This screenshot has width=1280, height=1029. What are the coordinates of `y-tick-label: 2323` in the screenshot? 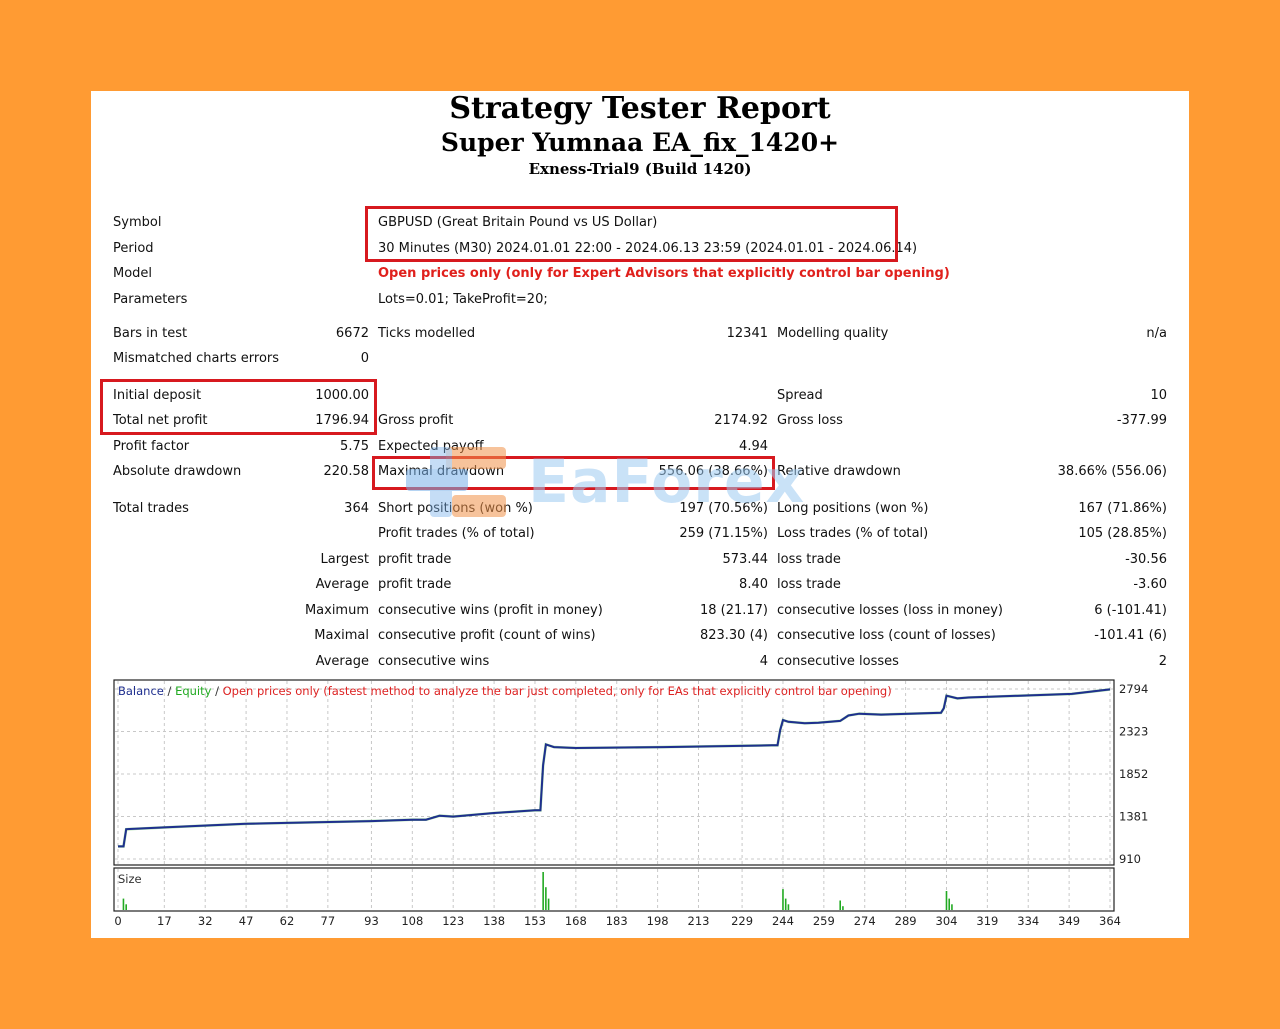 It's located at (1133, 732).